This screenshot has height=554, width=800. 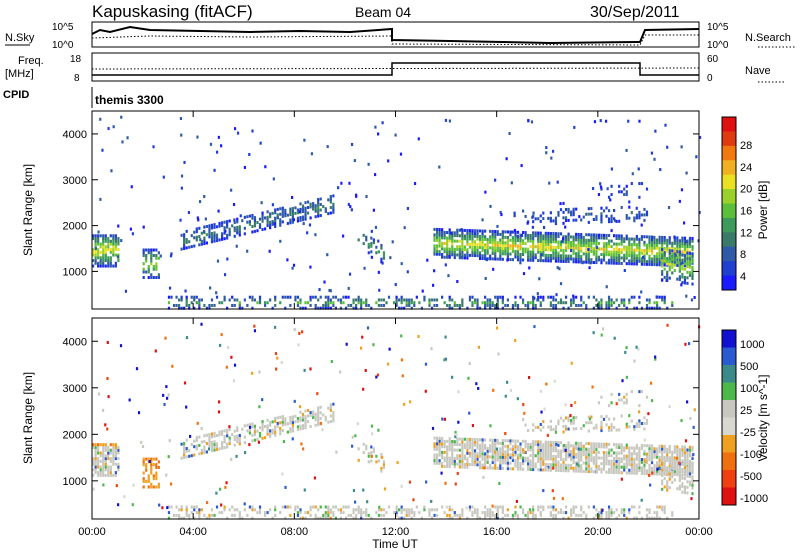 What do you see at coordinates (758, 71) in the screenshot?
I see `nave-label: Nave` at bounding box center [758, 71].